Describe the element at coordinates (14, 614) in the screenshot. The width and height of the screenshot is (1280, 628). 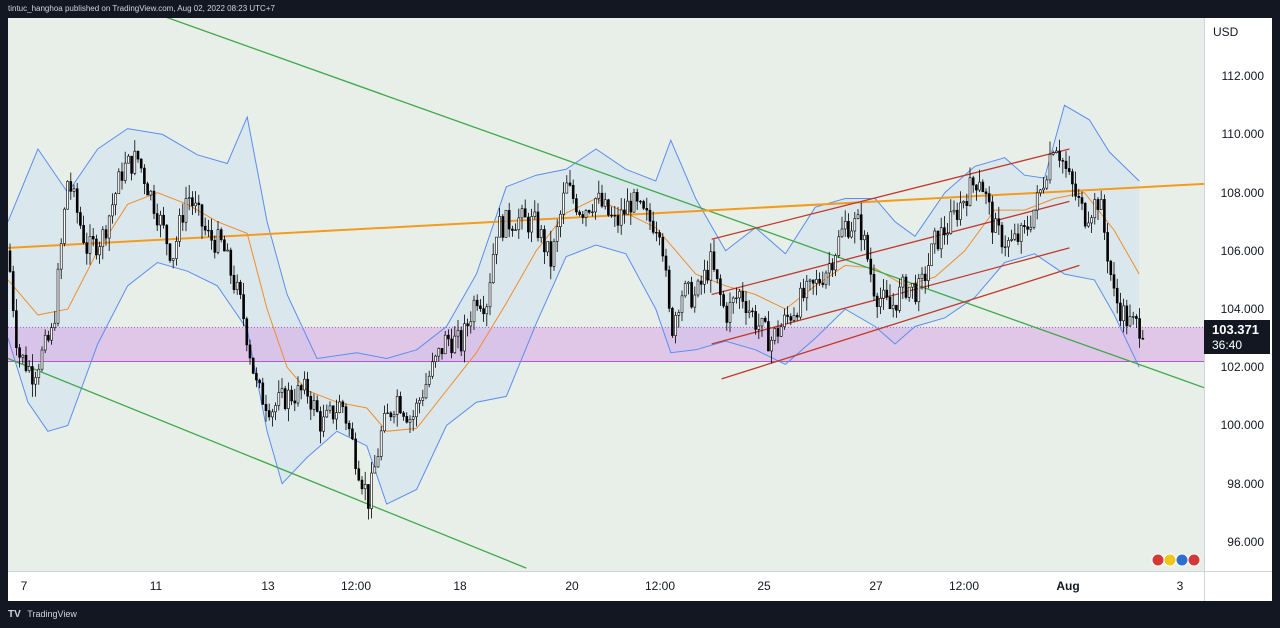
I see `tradingview-logo-icon: TV` at that location.